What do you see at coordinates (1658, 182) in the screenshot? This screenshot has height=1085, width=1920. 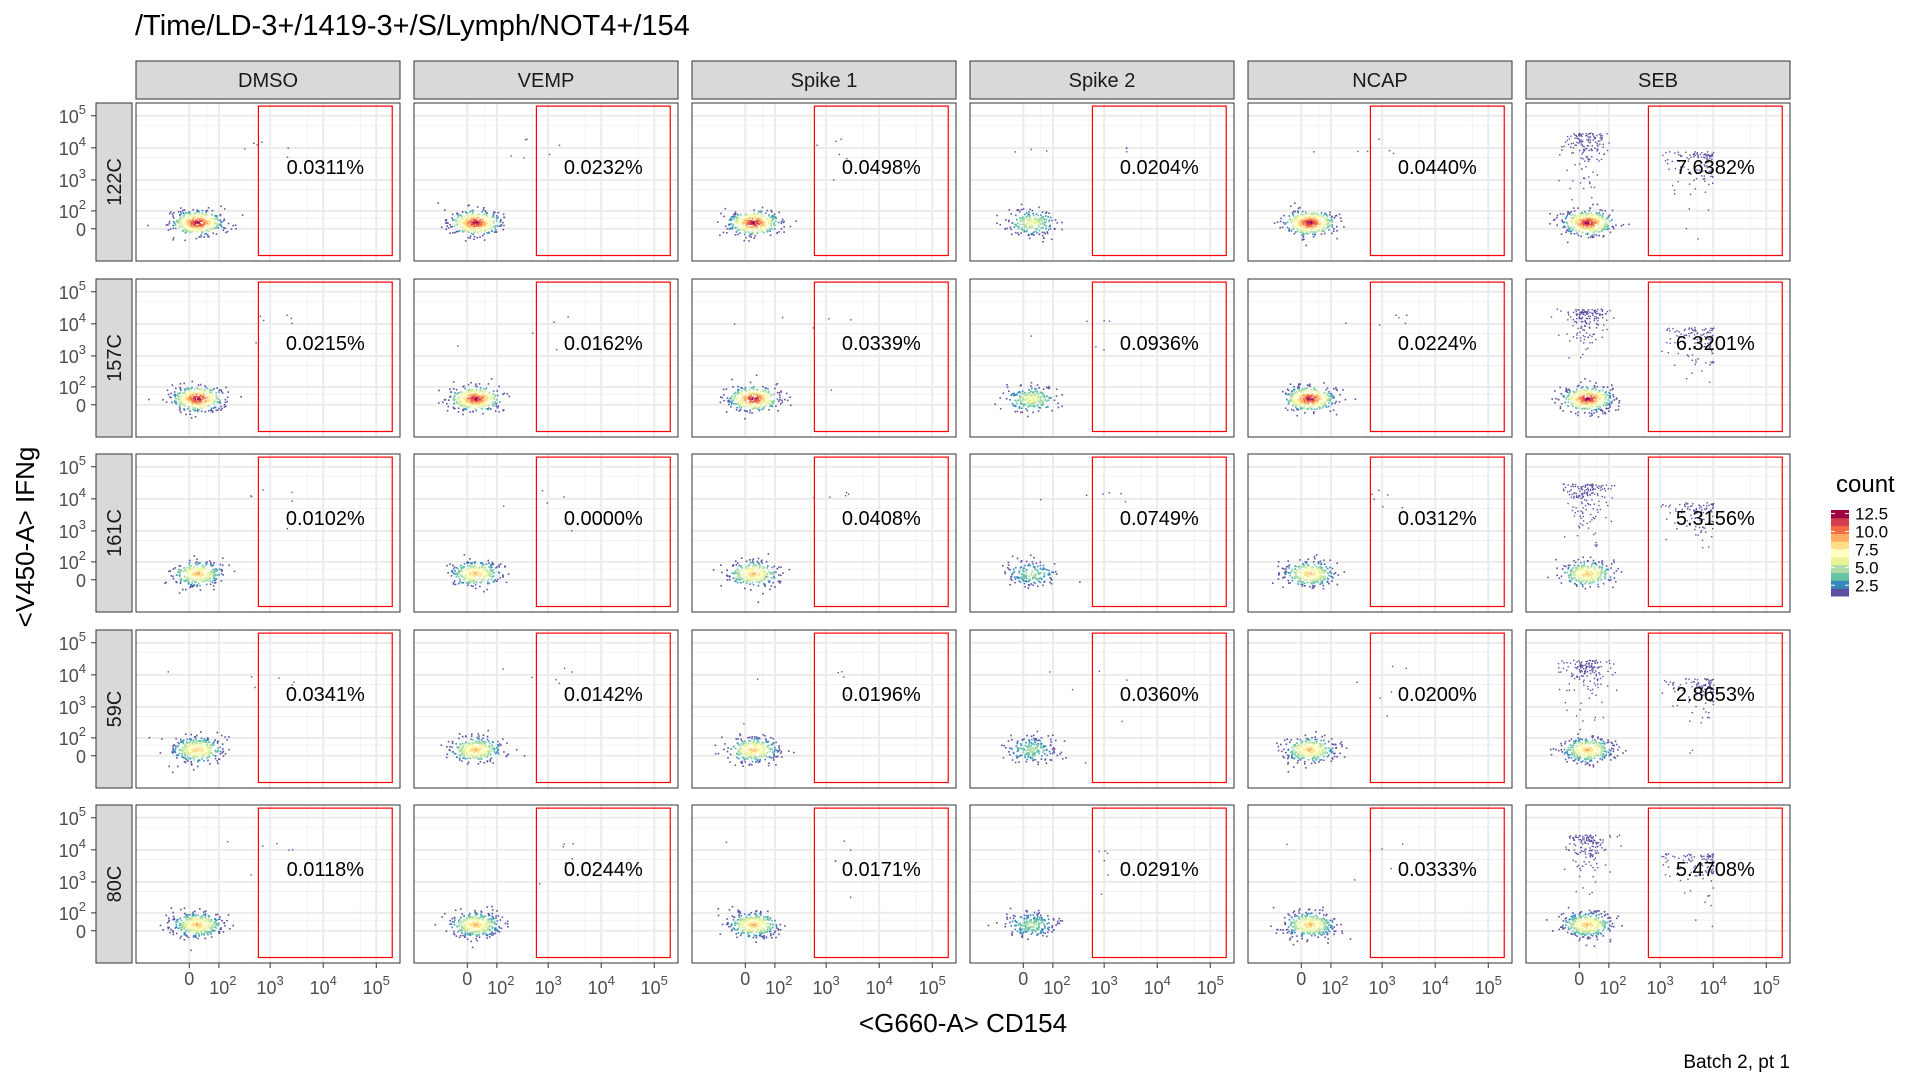 I see `panel-122c-seb: 7.6382%` at bounding box center [1658, 182].